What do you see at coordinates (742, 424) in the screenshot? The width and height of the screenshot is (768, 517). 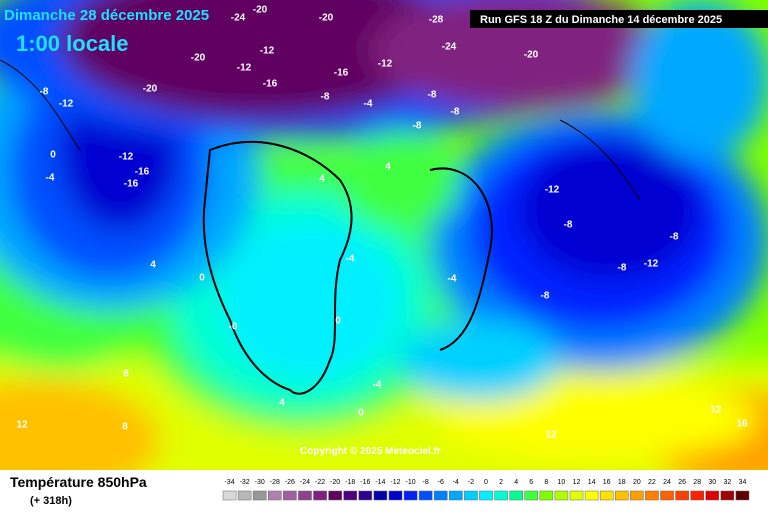 I see `contour-label: 16` at bounding box center [742, 424].